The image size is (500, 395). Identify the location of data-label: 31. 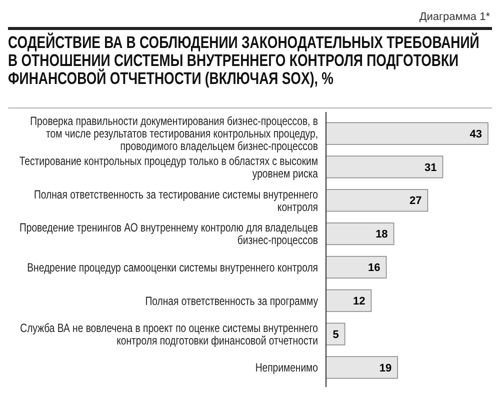
(430, 168).